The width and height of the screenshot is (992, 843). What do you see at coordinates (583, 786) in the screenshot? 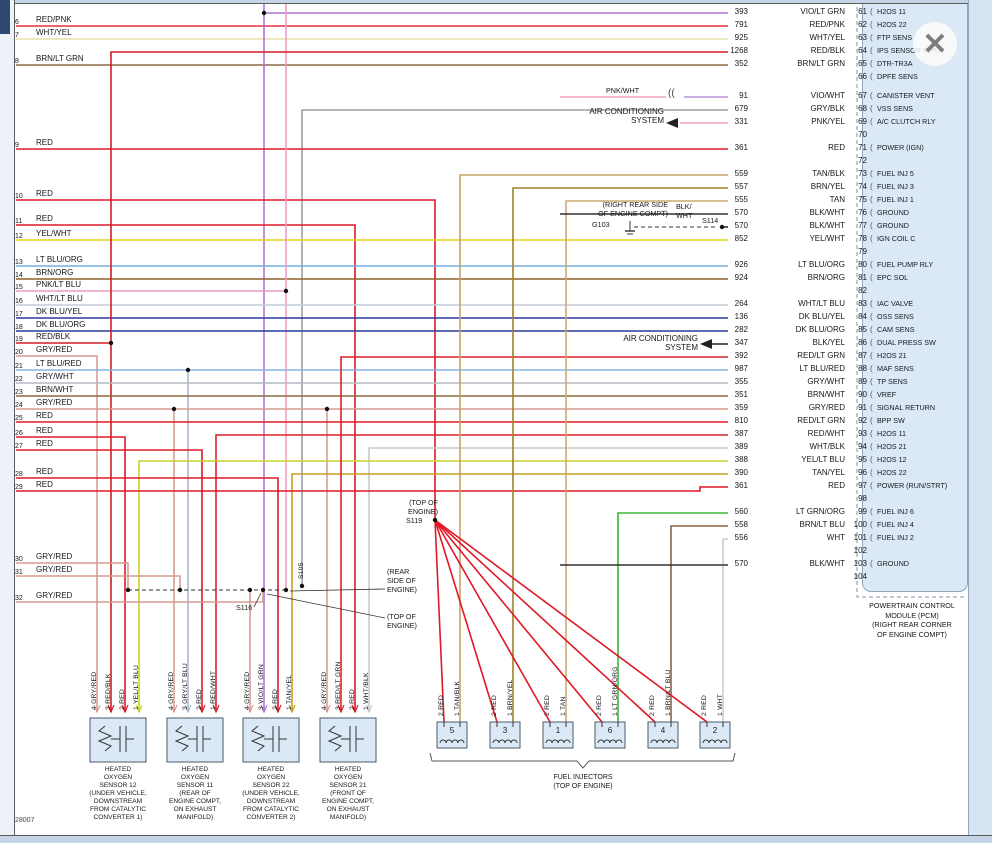
I see `injector-group-caption: (TOP OF ENGINE)` at bounding box center [583, 786].